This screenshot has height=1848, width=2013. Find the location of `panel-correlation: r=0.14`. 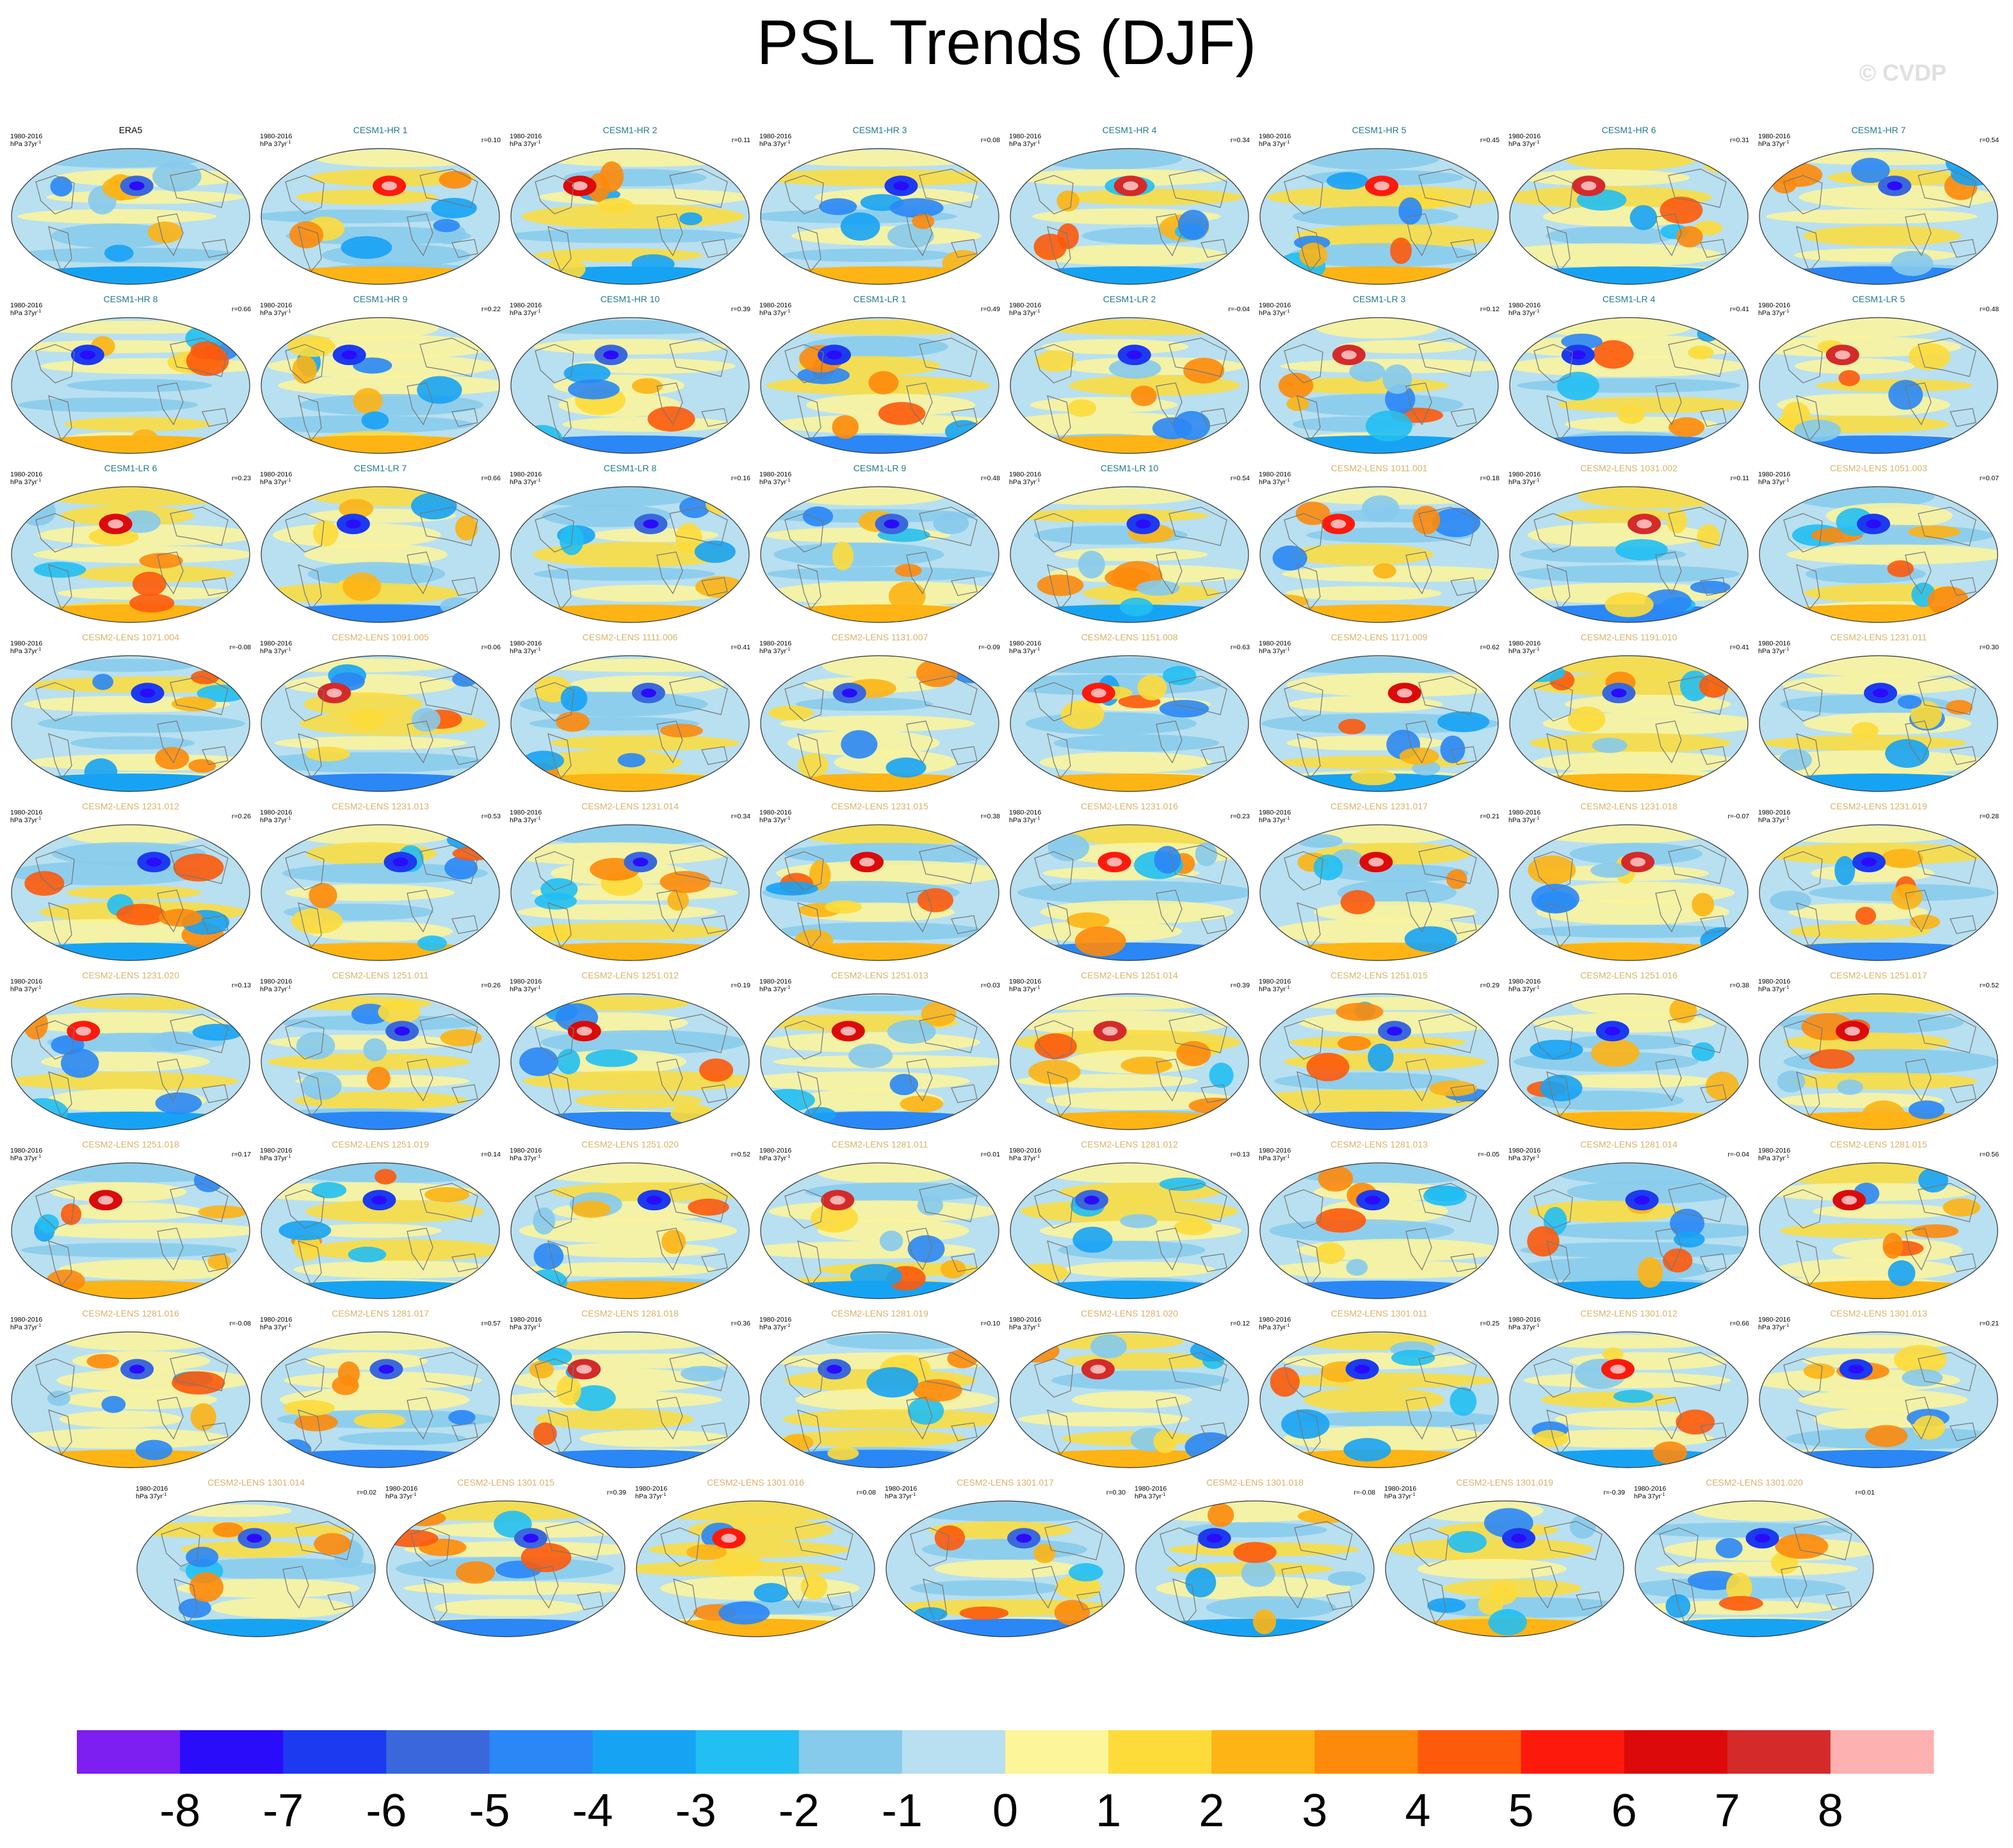

panel-correlation: r=0.14 is located at coordinates (491, 1154).